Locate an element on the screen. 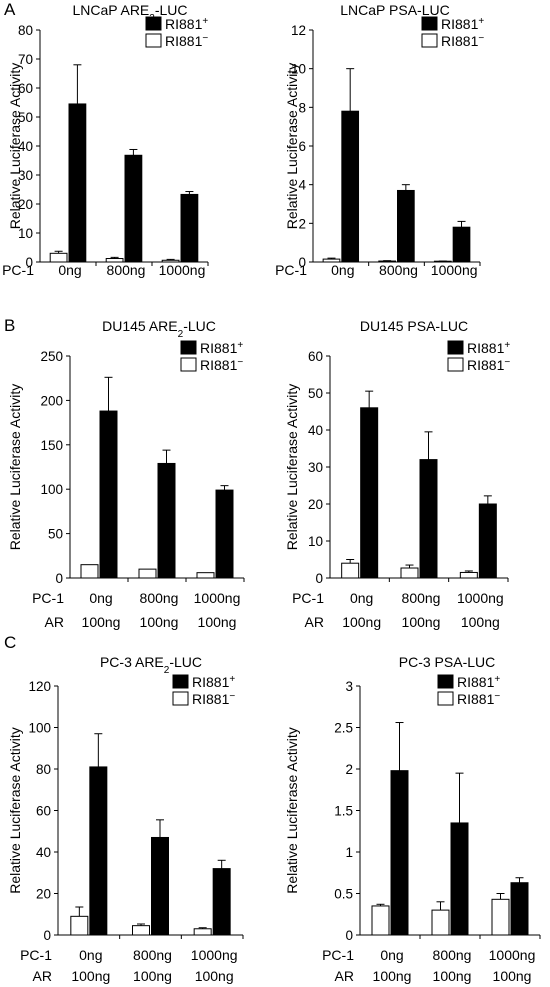 This screenshot has height=987, width=550. condition-row-label: AR is located at coordinates (54, 622).